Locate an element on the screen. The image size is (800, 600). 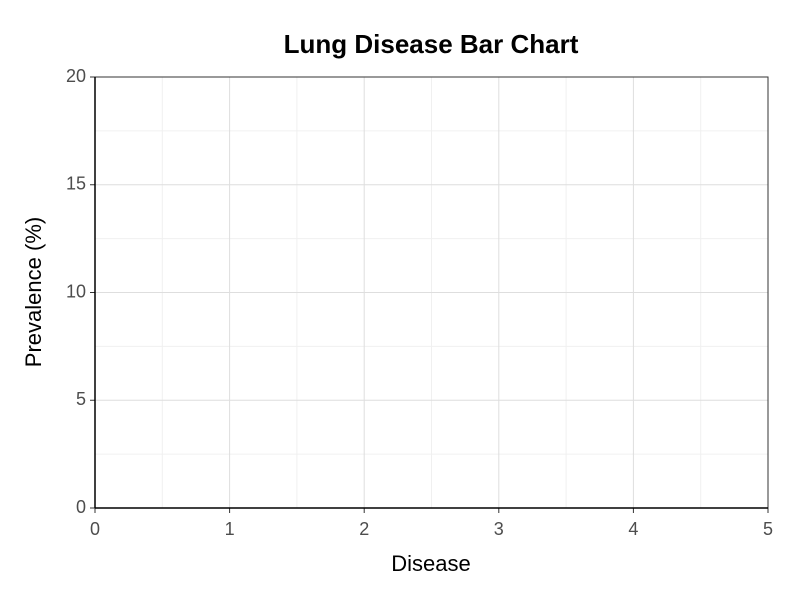
y-tick-label: 5 is located at coordinates (81, 399).